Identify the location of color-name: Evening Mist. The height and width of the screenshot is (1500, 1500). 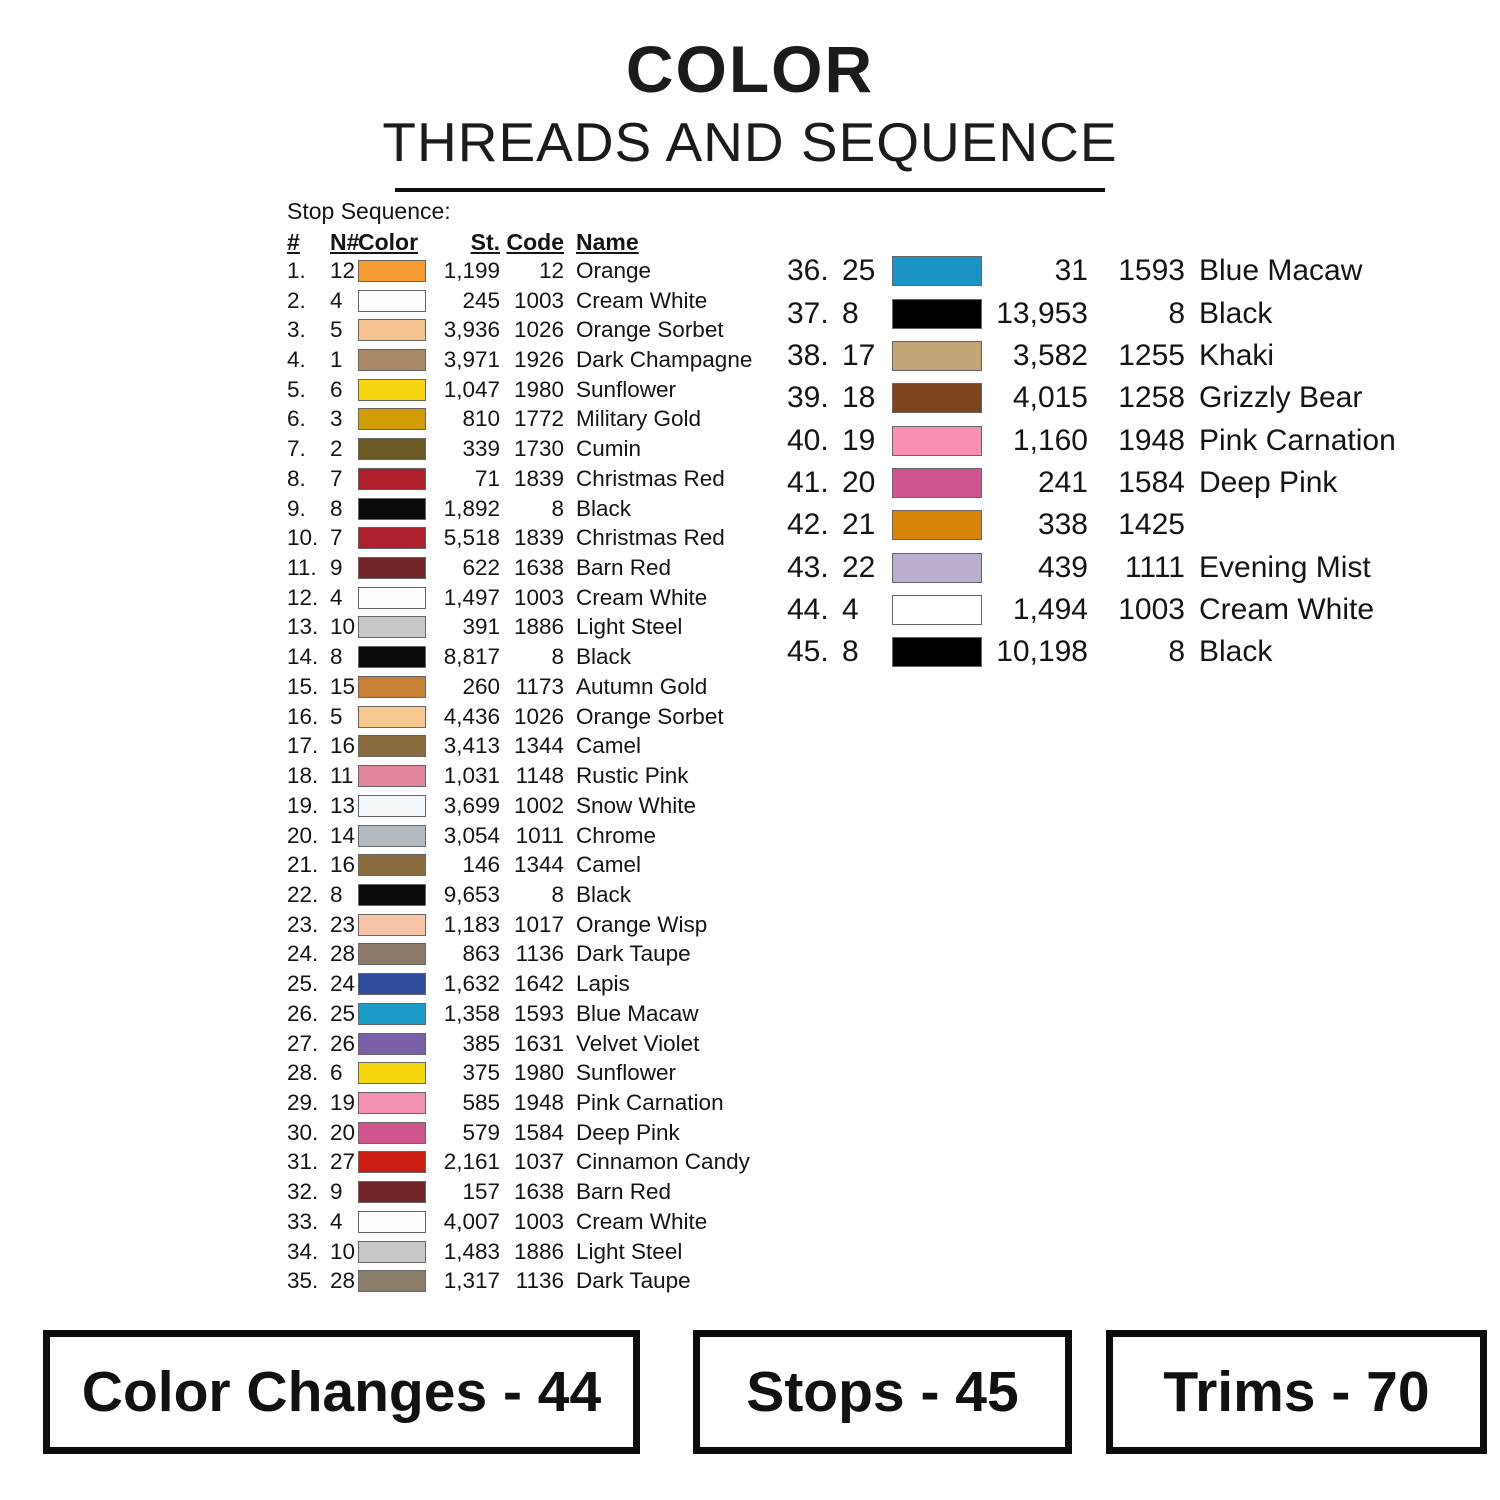
(1285, 567).